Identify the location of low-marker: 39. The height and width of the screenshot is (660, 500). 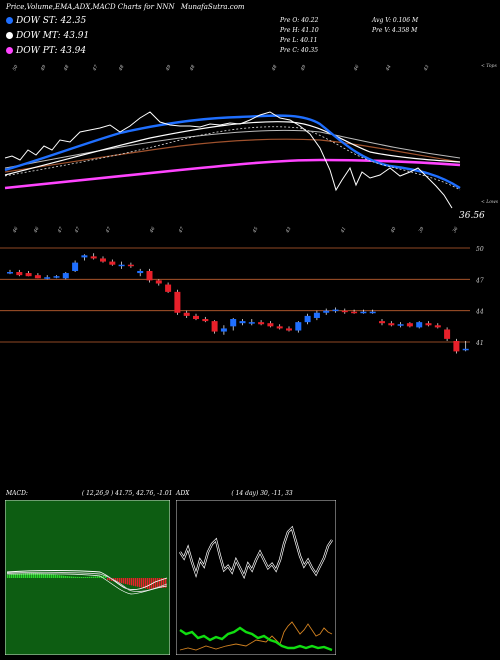
(422, 230).